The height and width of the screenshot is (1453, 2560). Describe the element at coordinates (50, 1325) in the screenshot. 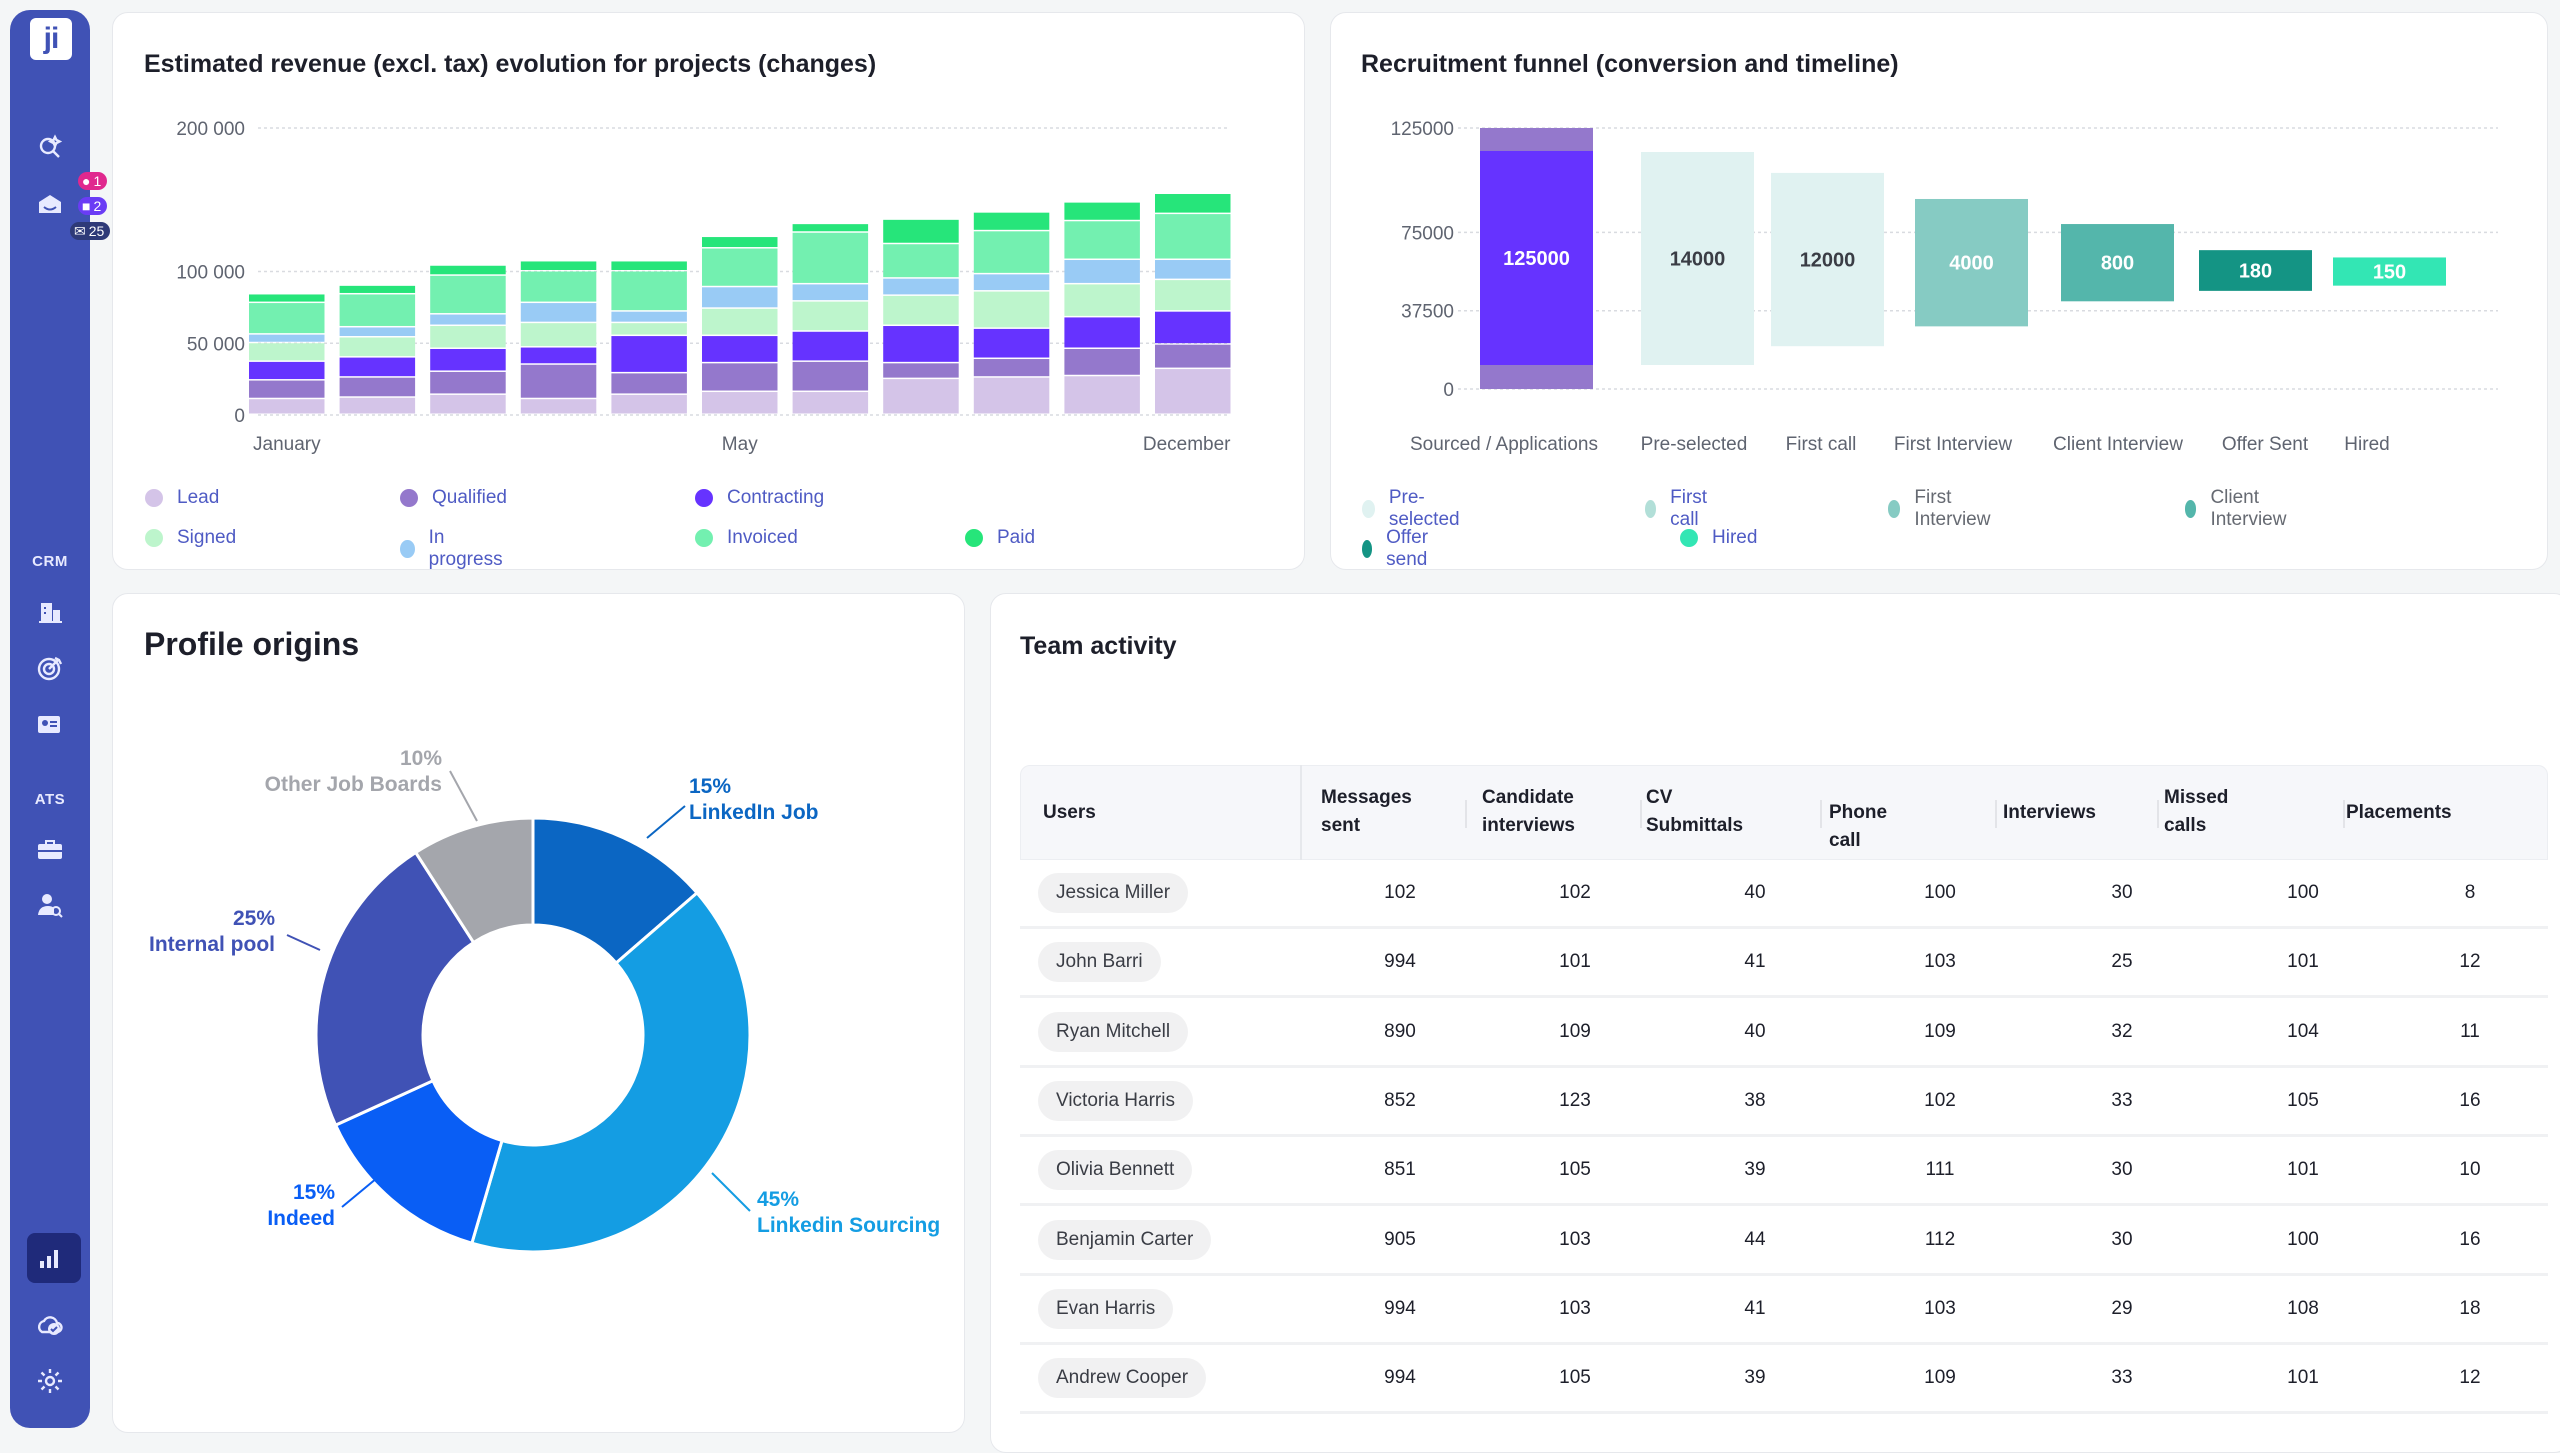

I see `cloud-check-icon` at that location.